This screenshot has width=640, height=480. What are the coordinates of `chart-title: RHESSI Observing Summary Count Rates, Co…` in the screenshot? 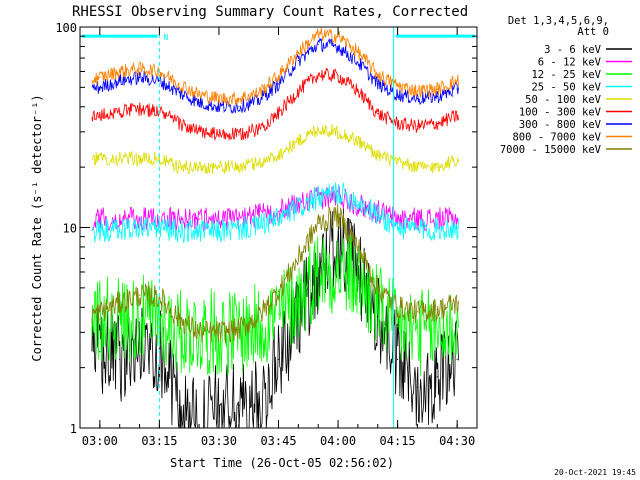 It's located at (270, 12).